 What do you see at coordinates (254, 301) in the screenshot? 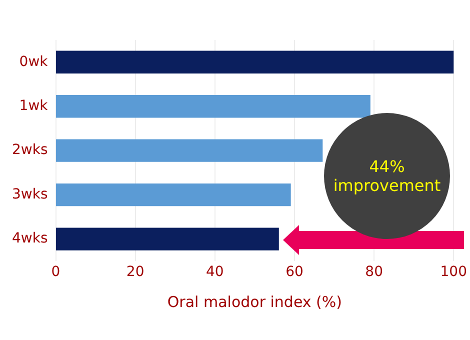
I see `x-axis-title: Oral malodor index (%)` at bounding box center [254, 301].